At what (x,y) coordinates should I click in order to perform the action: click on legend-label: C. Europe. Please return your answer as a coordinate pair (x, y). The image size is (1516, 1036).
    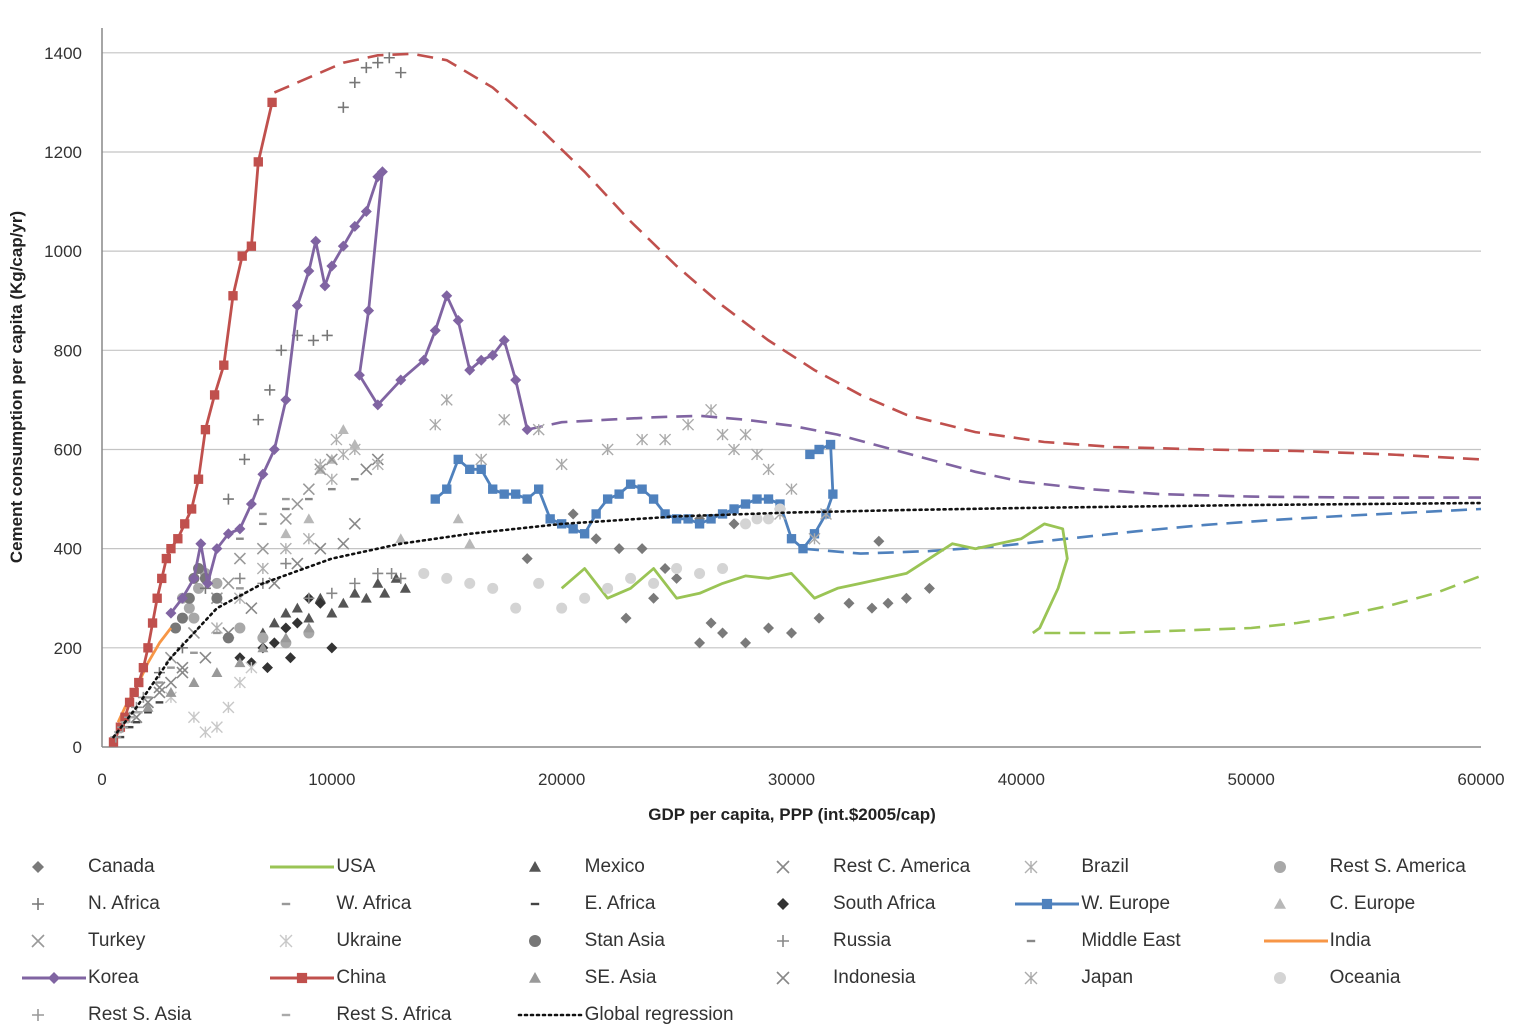
    Looking at the image, I should click on (1372, 903).